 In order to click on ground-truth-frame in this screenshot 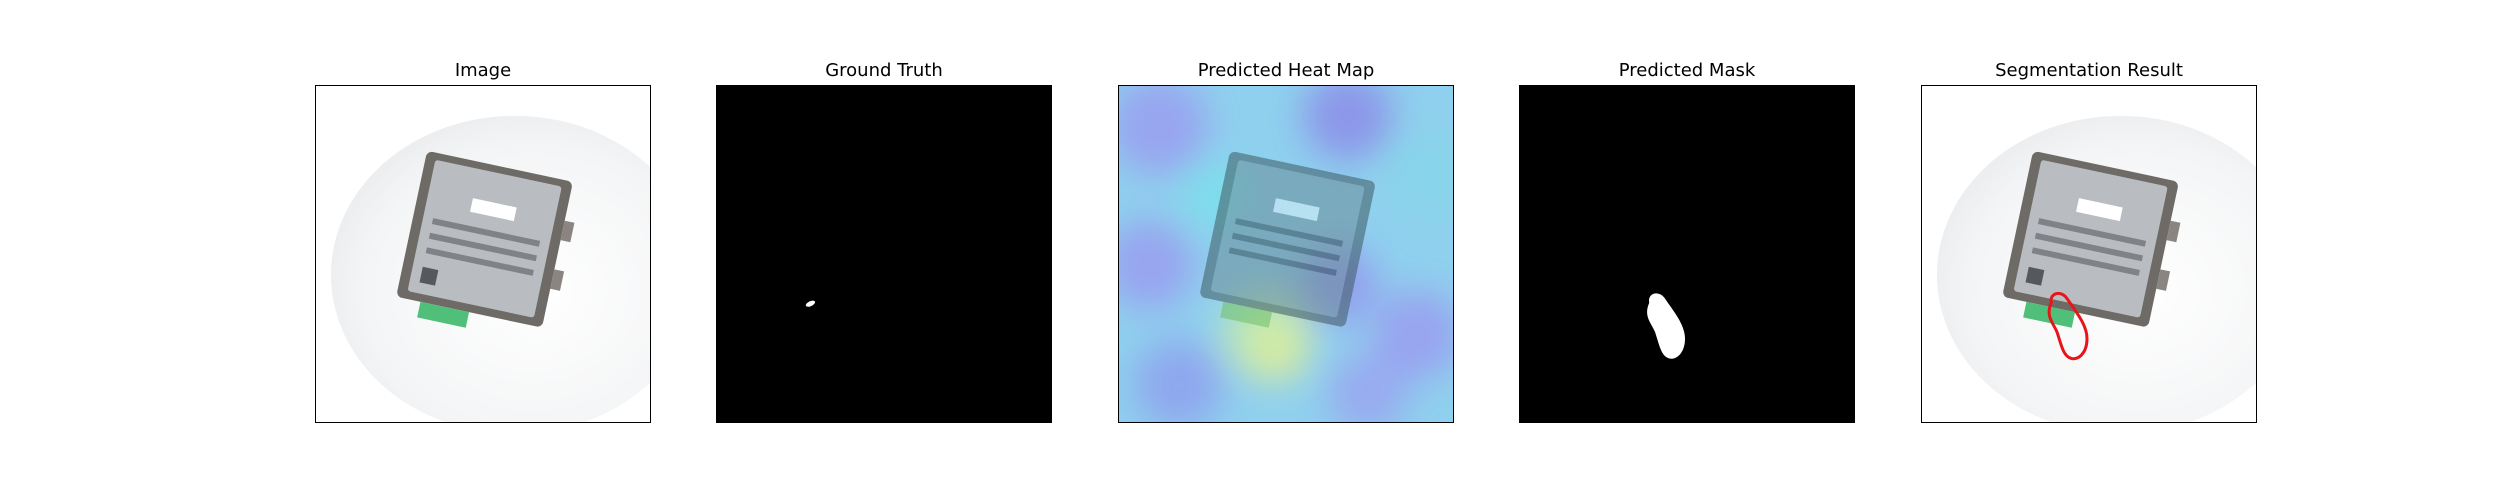, I will do `click(884, 254)`.